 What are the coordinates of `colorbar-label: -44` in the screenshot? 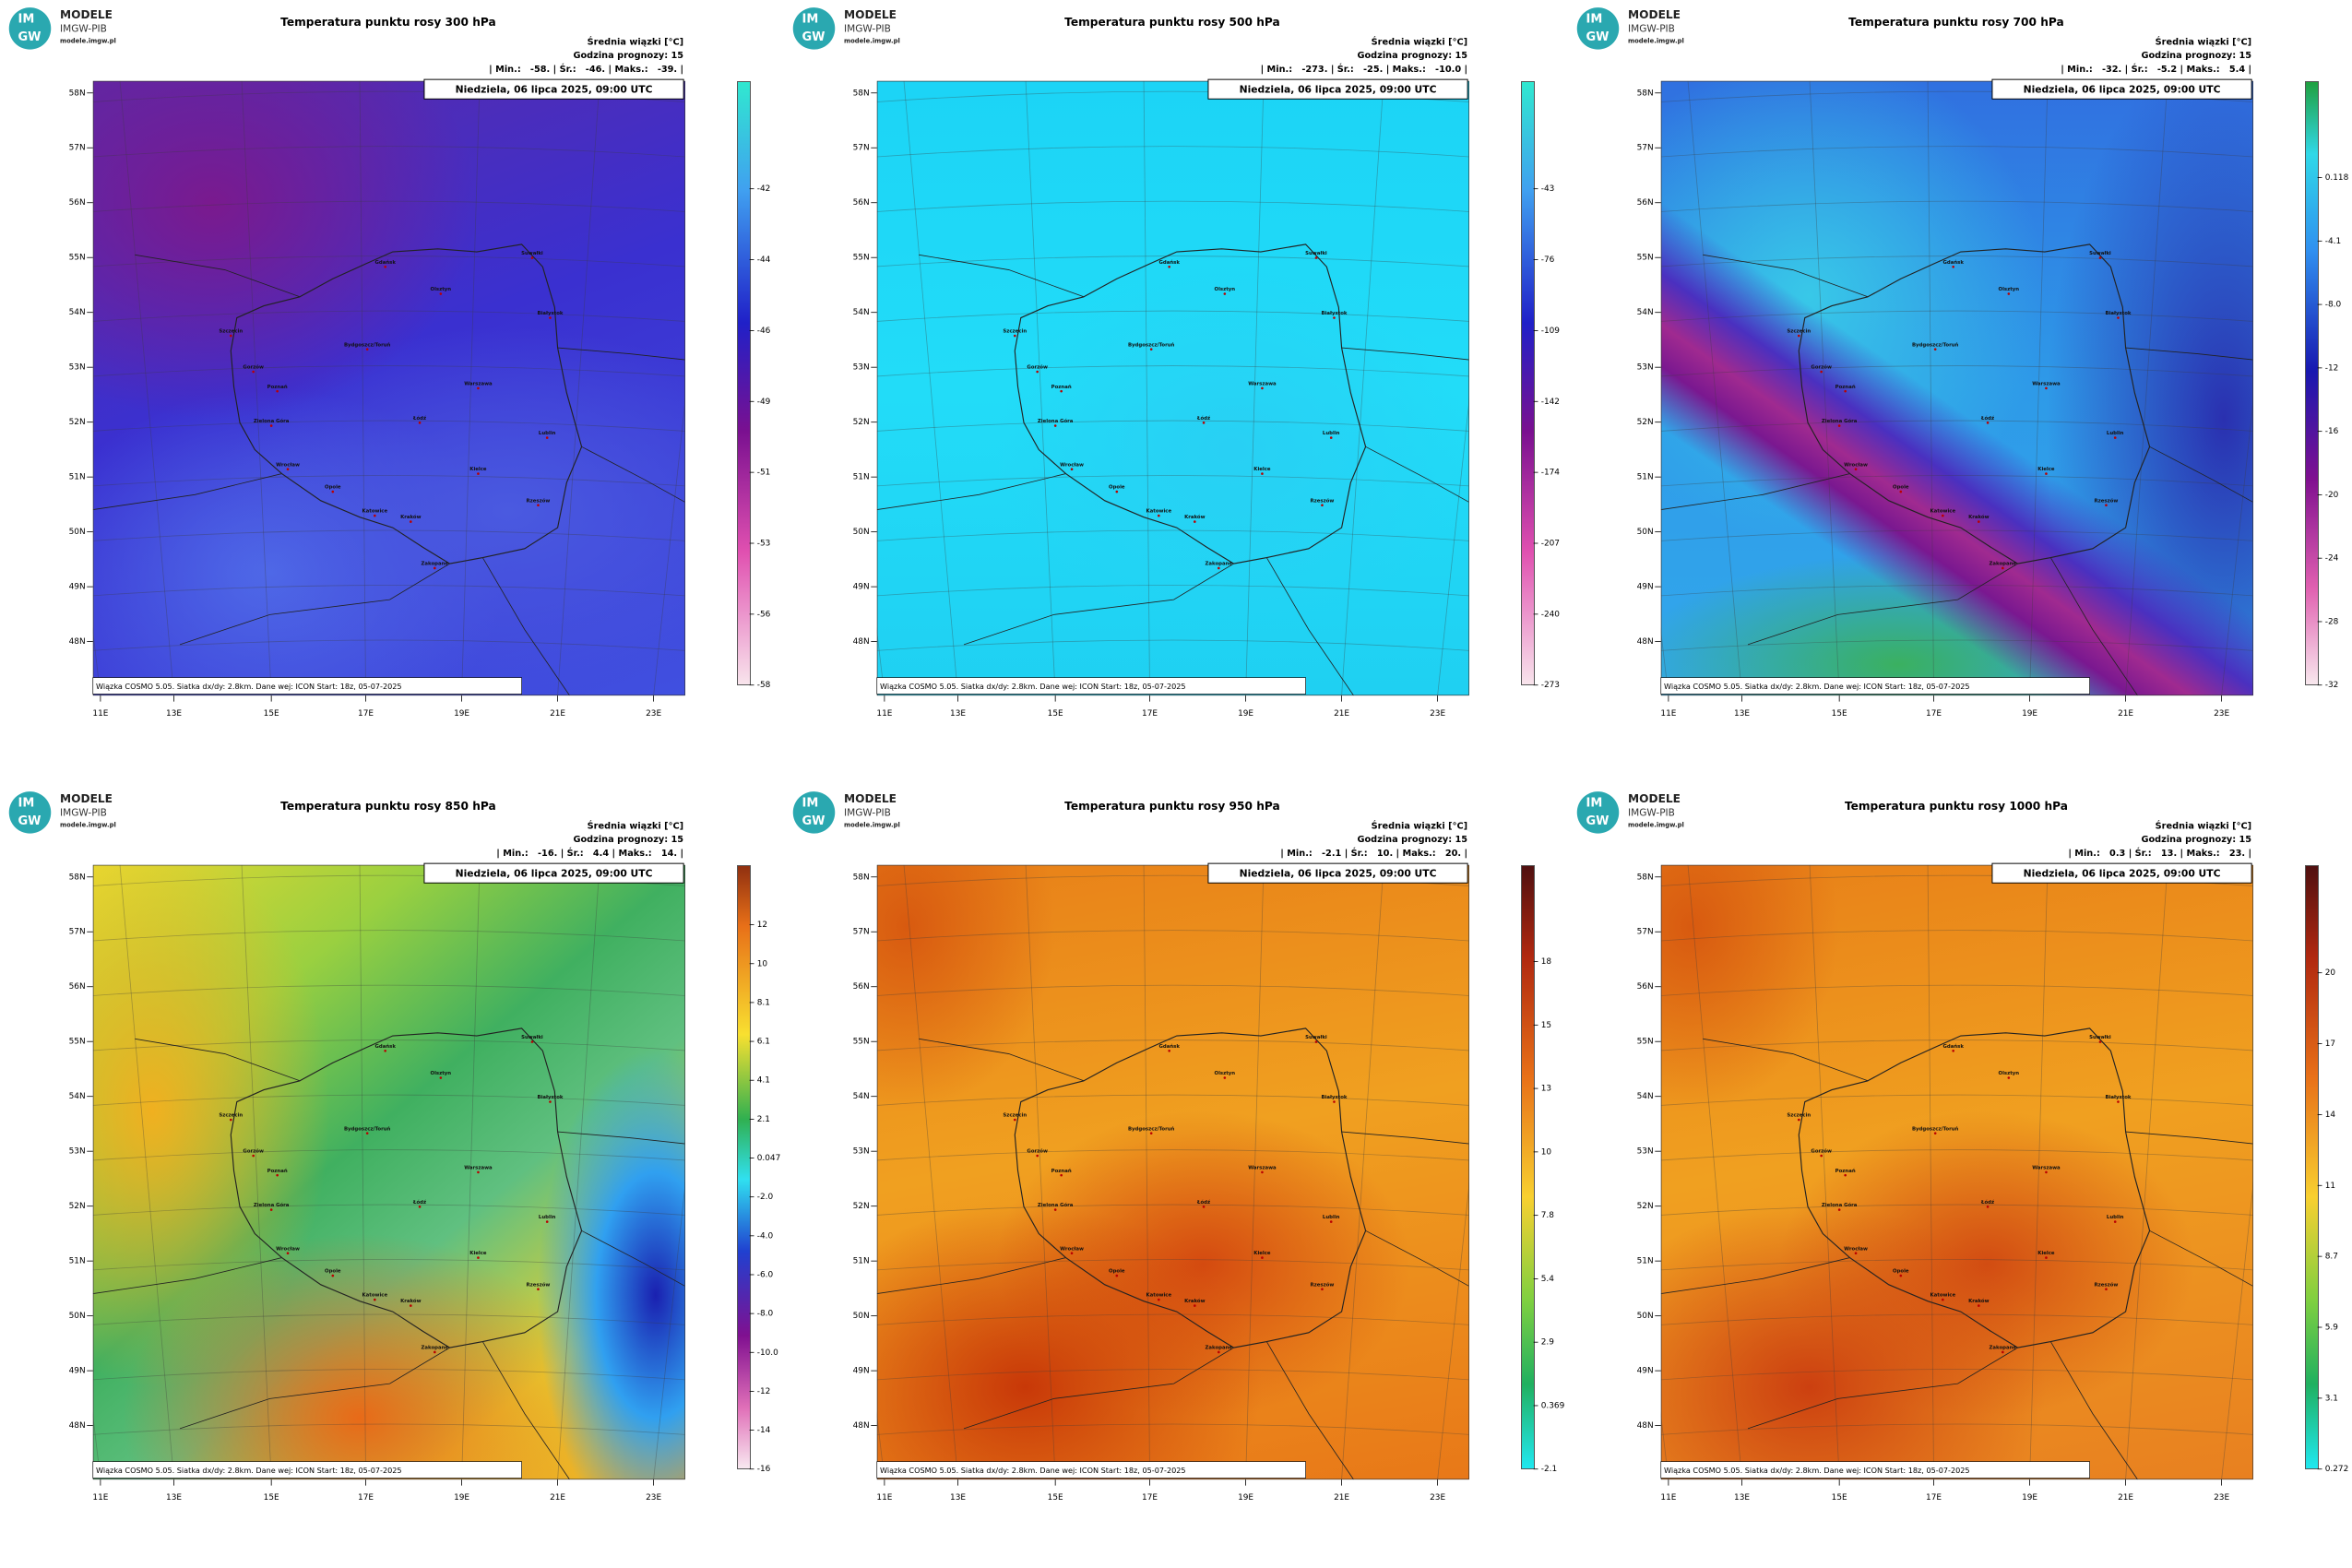 It's located at (764, 260).